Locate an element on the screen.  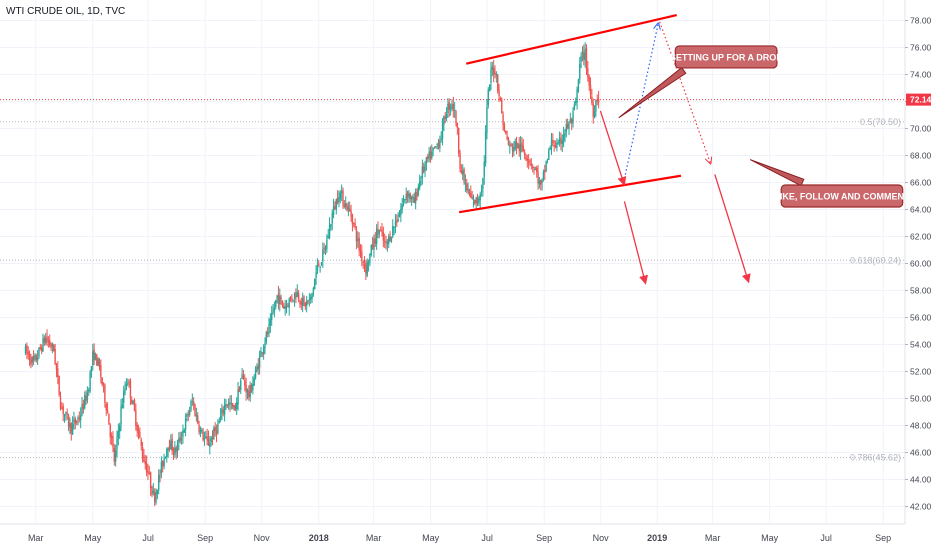
time-tick-label: Sep is located at coordinates (544, 538).